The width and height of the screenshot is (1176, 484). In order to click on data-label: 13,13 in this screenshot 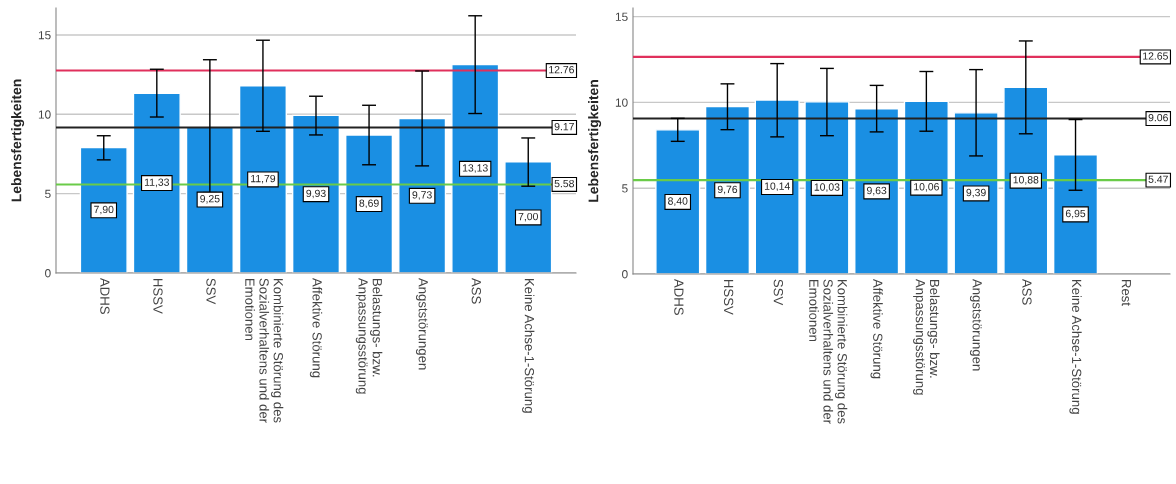, I will do `click(475, 168)`.